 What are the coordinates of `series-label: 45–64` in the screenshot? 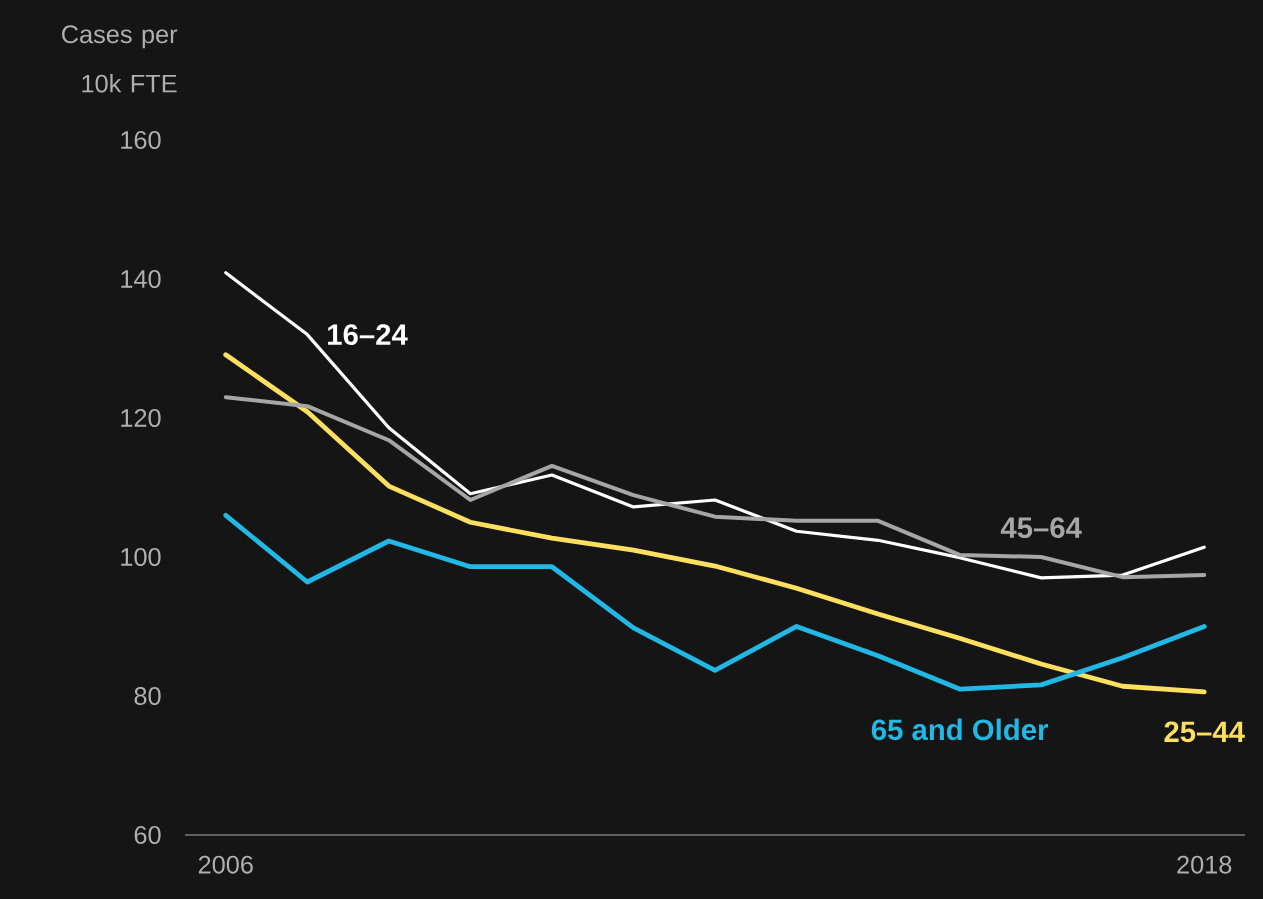 It's located at (1041, 528).